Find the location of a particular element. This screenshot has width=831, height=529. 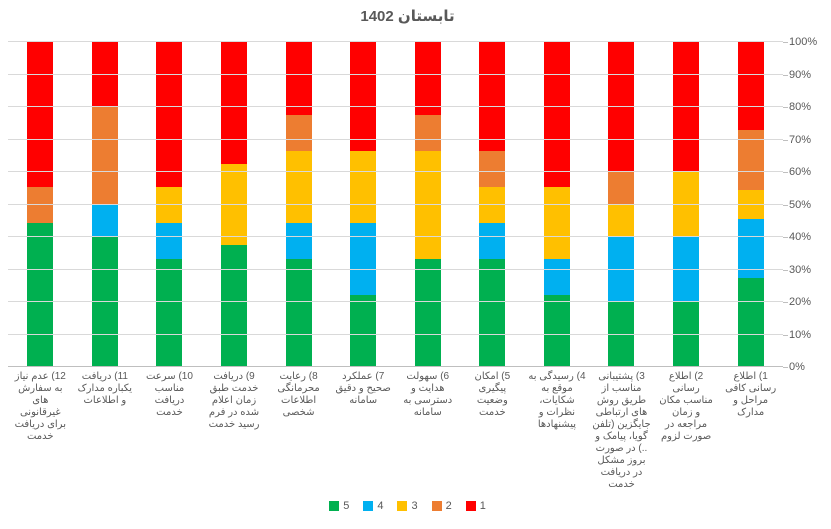

category-label: 11) دریافت یکباره مدارک و اطلاعات is located at coordinates (105, 388).